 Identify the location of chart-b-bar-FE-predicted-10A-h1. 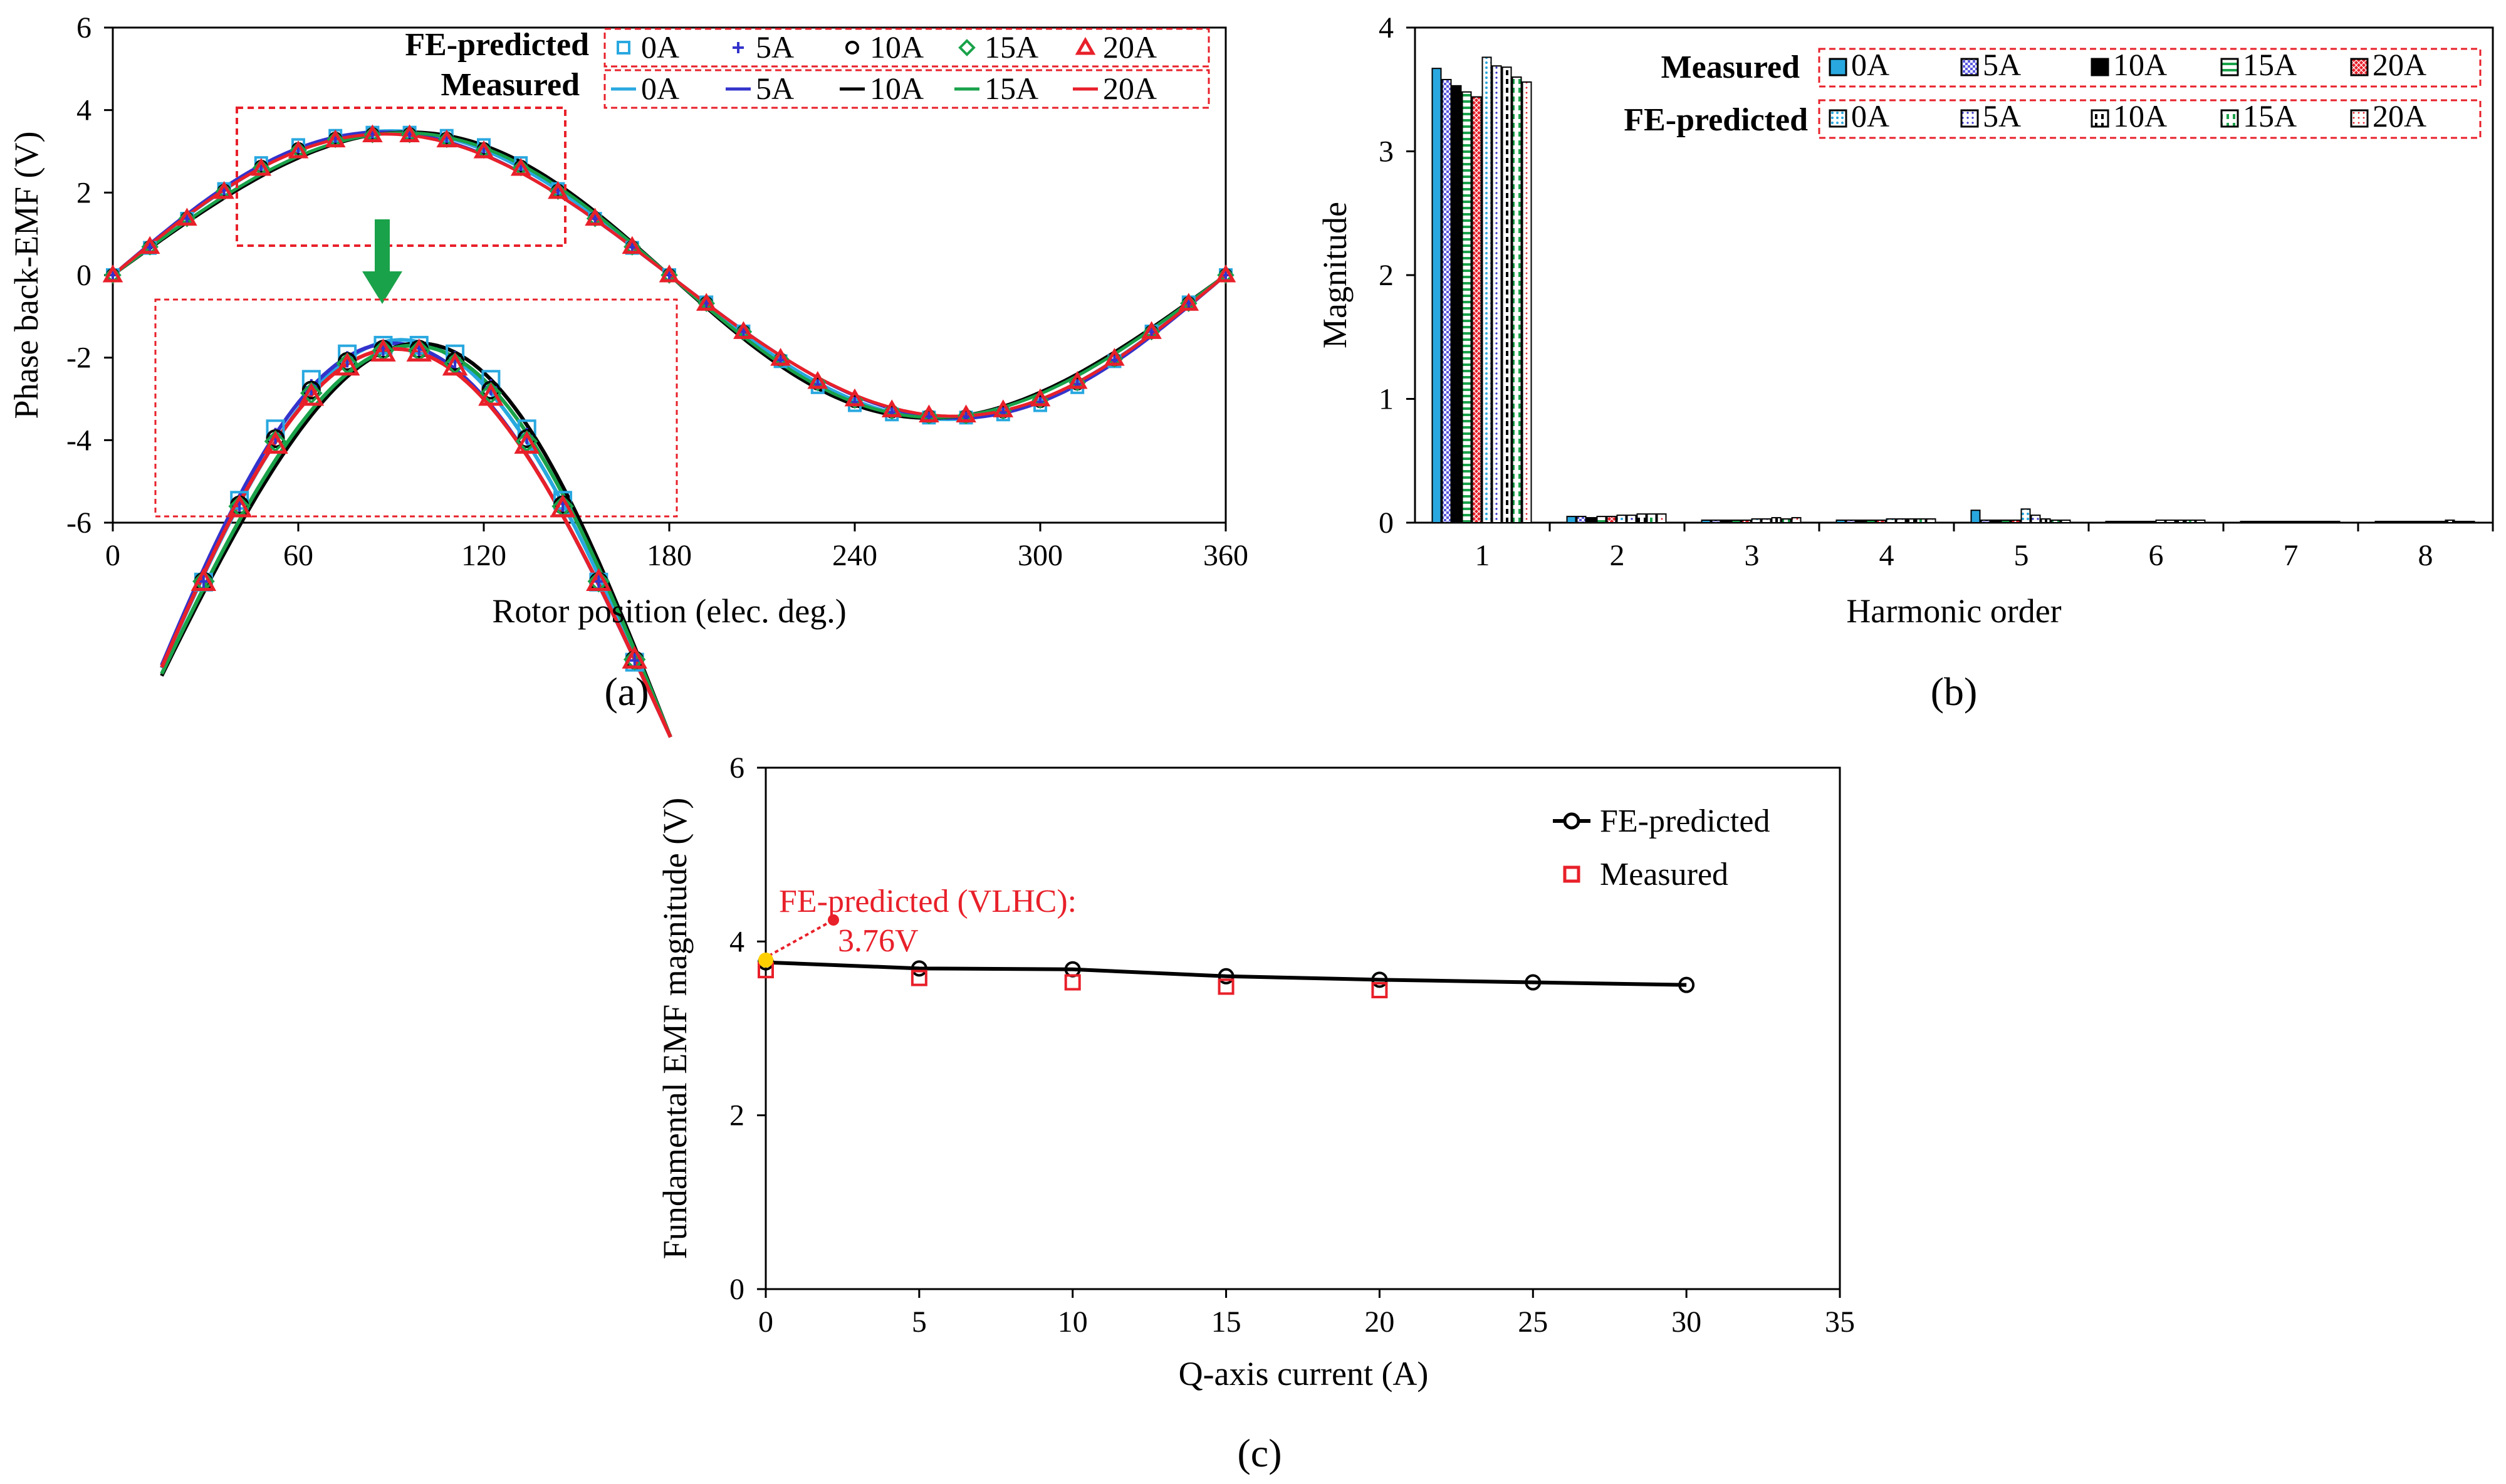
(1506, 294).